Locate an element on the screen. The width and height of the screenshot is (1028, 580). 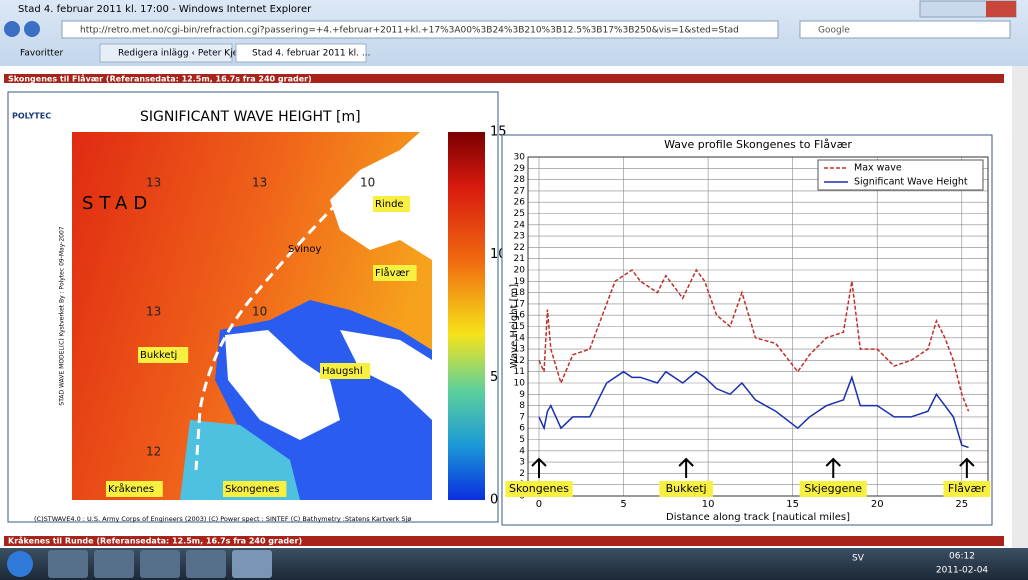
y-tick-label: 23 is located at coordinates (519, 237).